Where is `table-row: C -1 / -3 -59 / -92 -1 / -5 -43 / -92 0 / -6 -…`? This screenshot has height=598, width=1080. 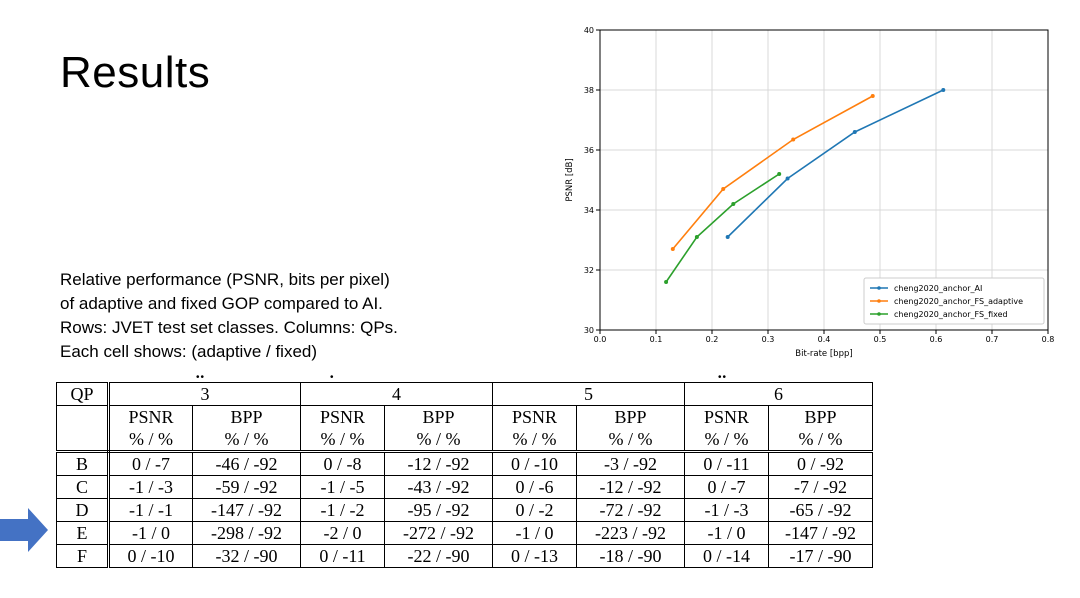
table-row: C -1 / -3 -59 / -92 -1 / -5 -43 / -92 0 / -6 -… is located at coordinates (464, 487).